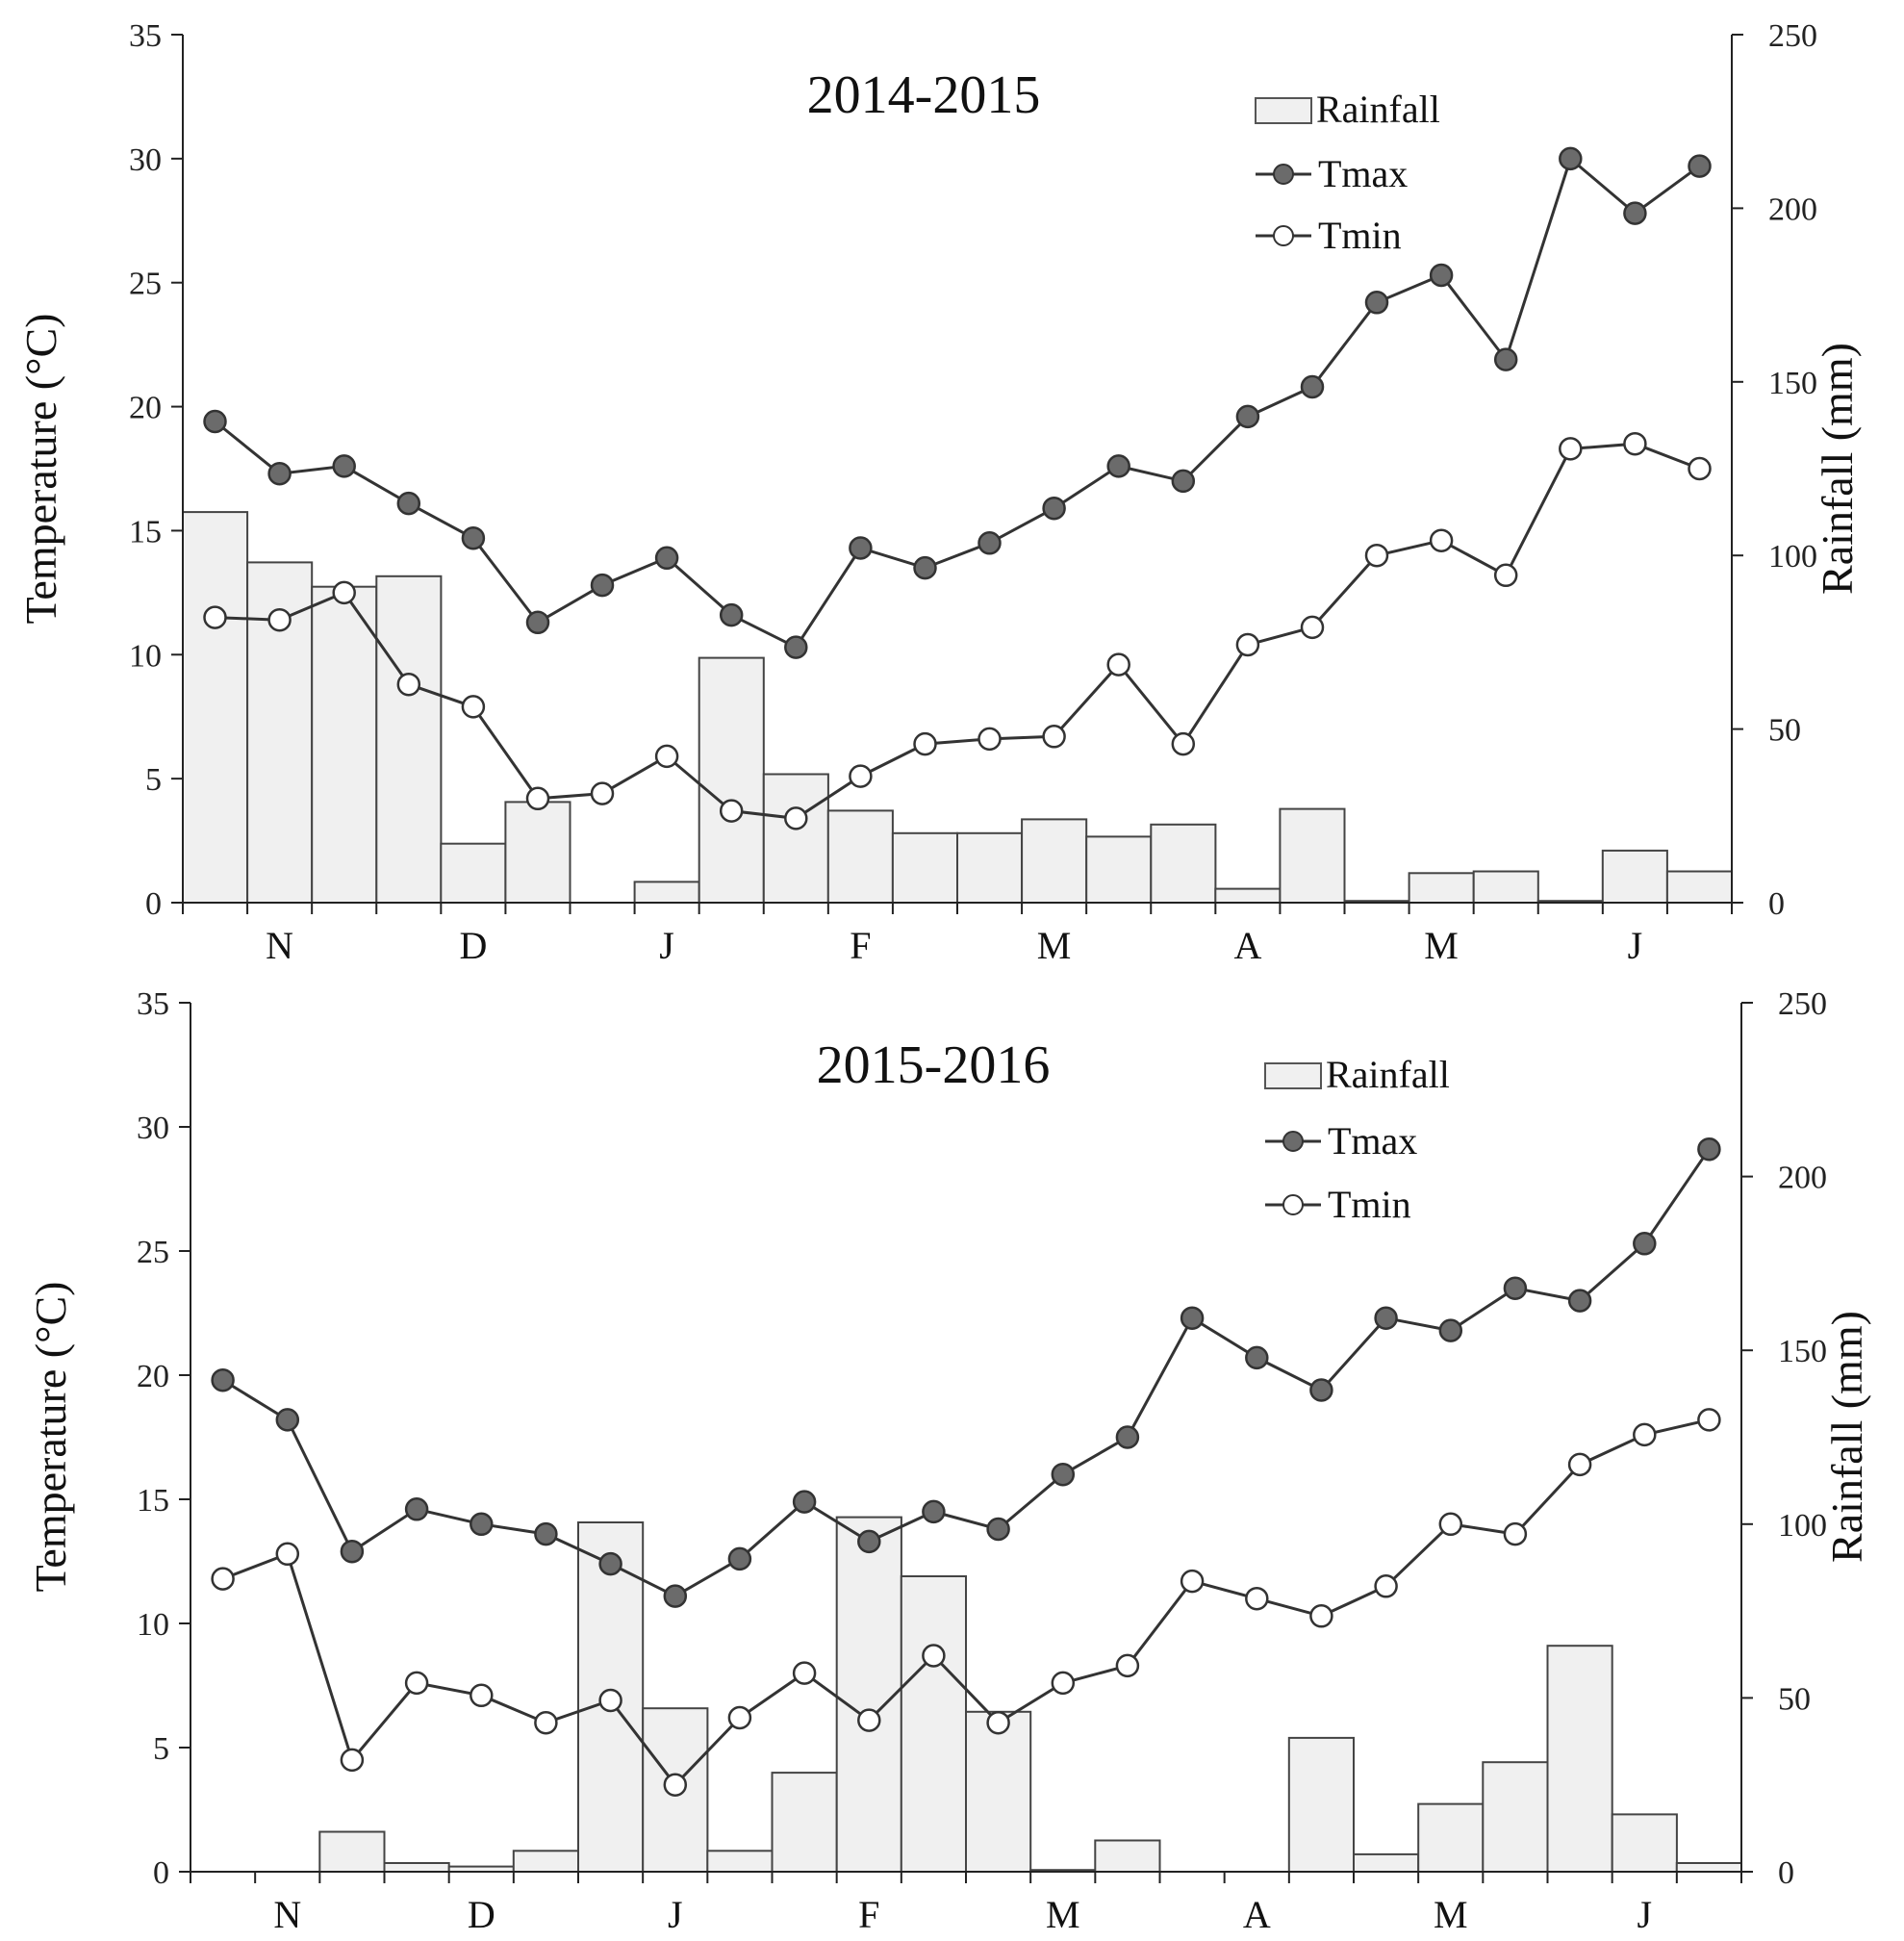  Describe the element at coordinates (145, 531) in the screenshot. I see `y-left-tick-label: 15` at that location.